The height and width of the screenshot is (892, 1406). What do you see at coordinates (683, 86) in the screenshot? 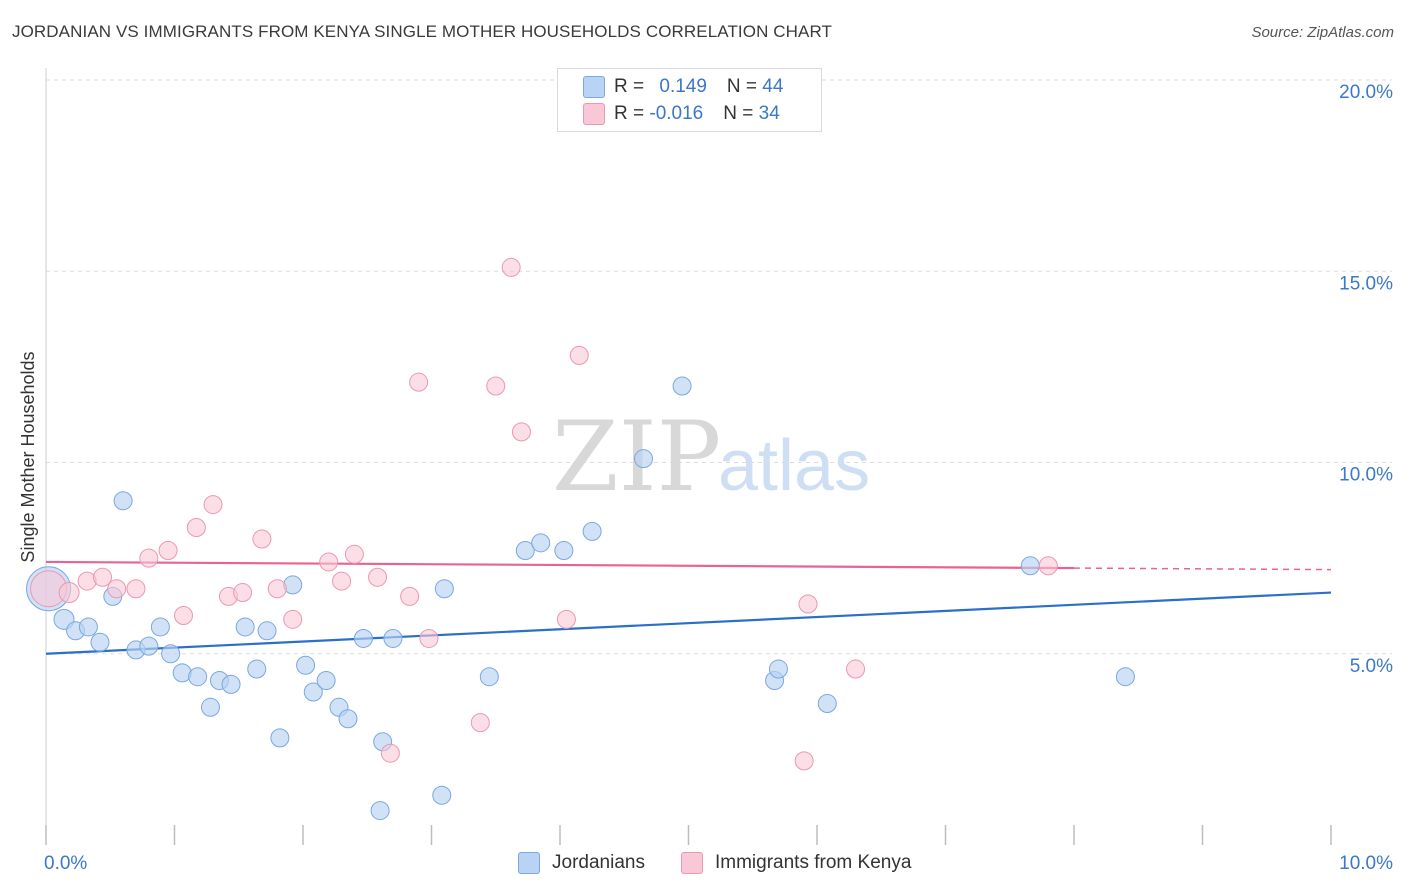
I see `legend-r-value: 0.149` at bounding box center [683, 86].